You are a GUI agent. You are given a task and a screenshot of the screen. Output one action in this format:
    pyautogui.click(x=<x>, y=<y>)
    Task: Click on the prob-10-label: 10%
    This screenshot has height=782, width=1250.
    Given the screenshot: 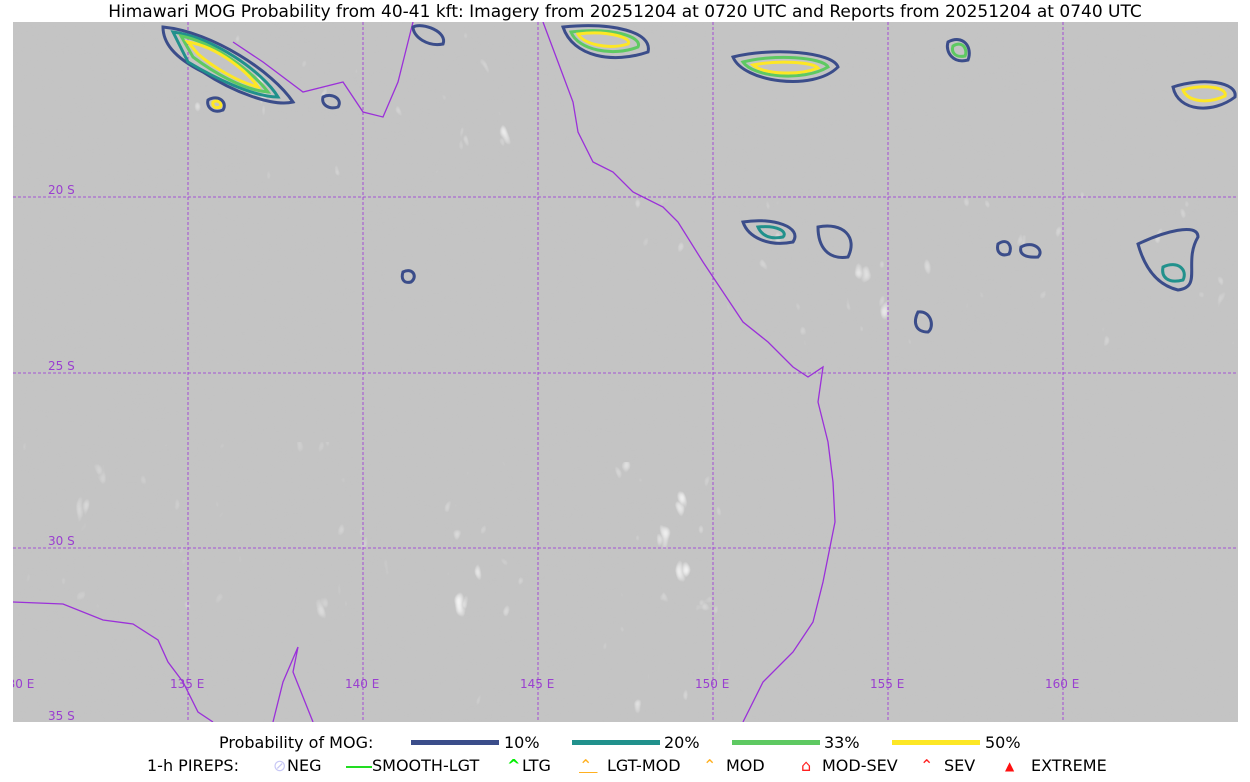 What is the action you would take?
    pyautogui.click(x=522, y=742)
    